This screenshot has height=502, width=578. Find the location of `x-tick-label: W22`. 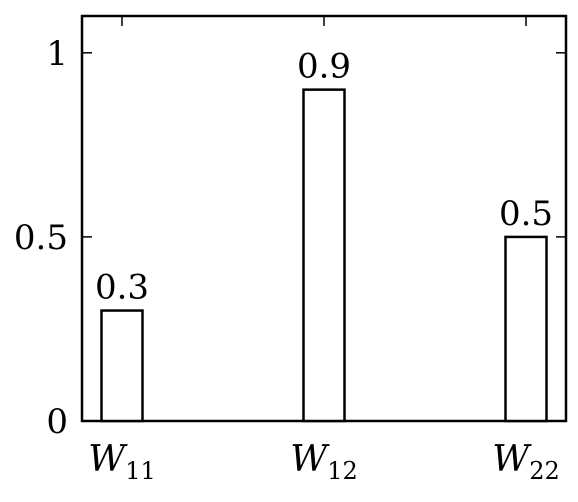

x-tick-label: W22 is located at coordinates (526, 462).